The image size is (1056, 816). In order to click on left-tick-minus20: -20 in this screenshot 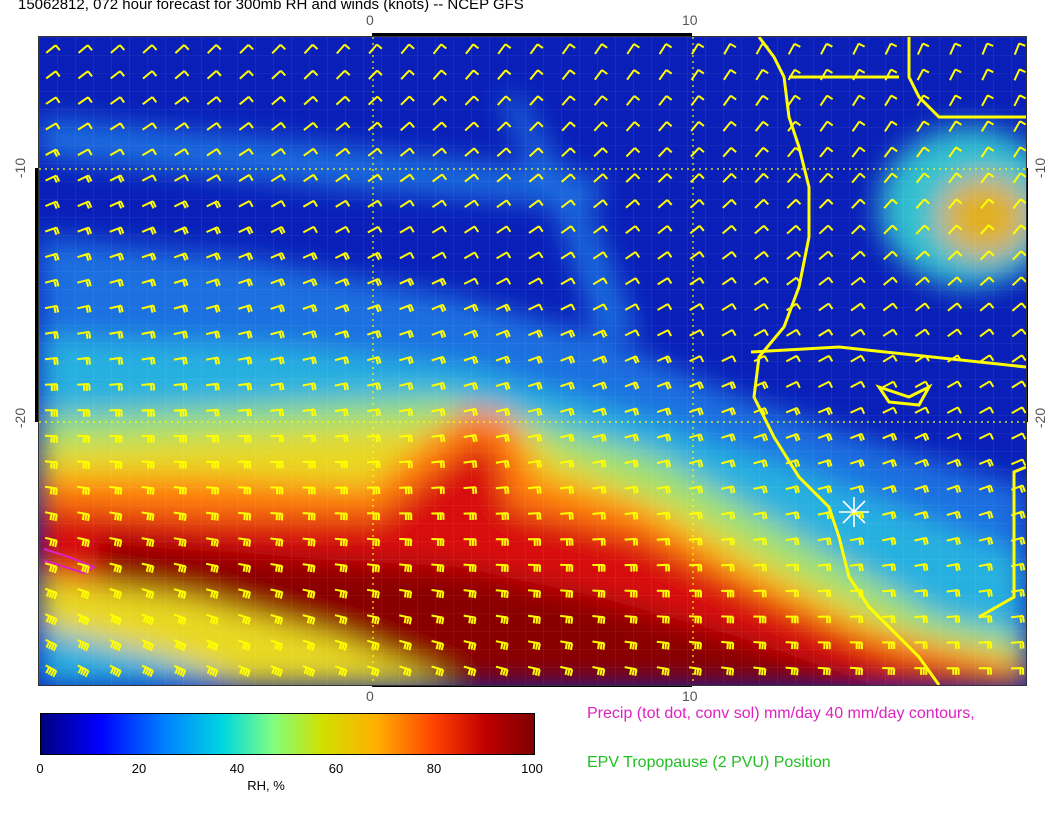, I will do `click(20, 418)`.